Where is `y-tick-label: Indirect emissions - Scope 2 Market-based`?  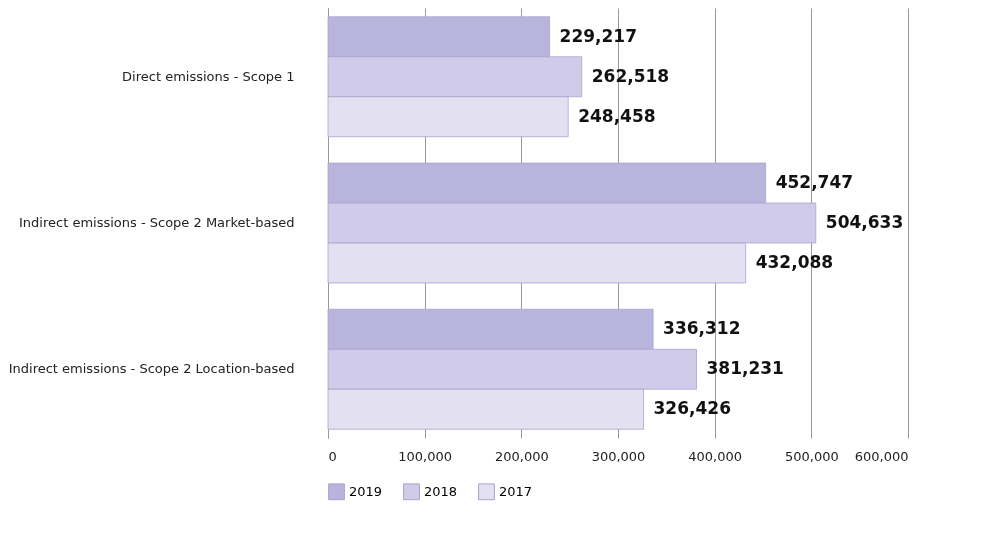 y-tick-label: Indirect emissions - Scope 2 Market-based is located at coordinates (157, 222).